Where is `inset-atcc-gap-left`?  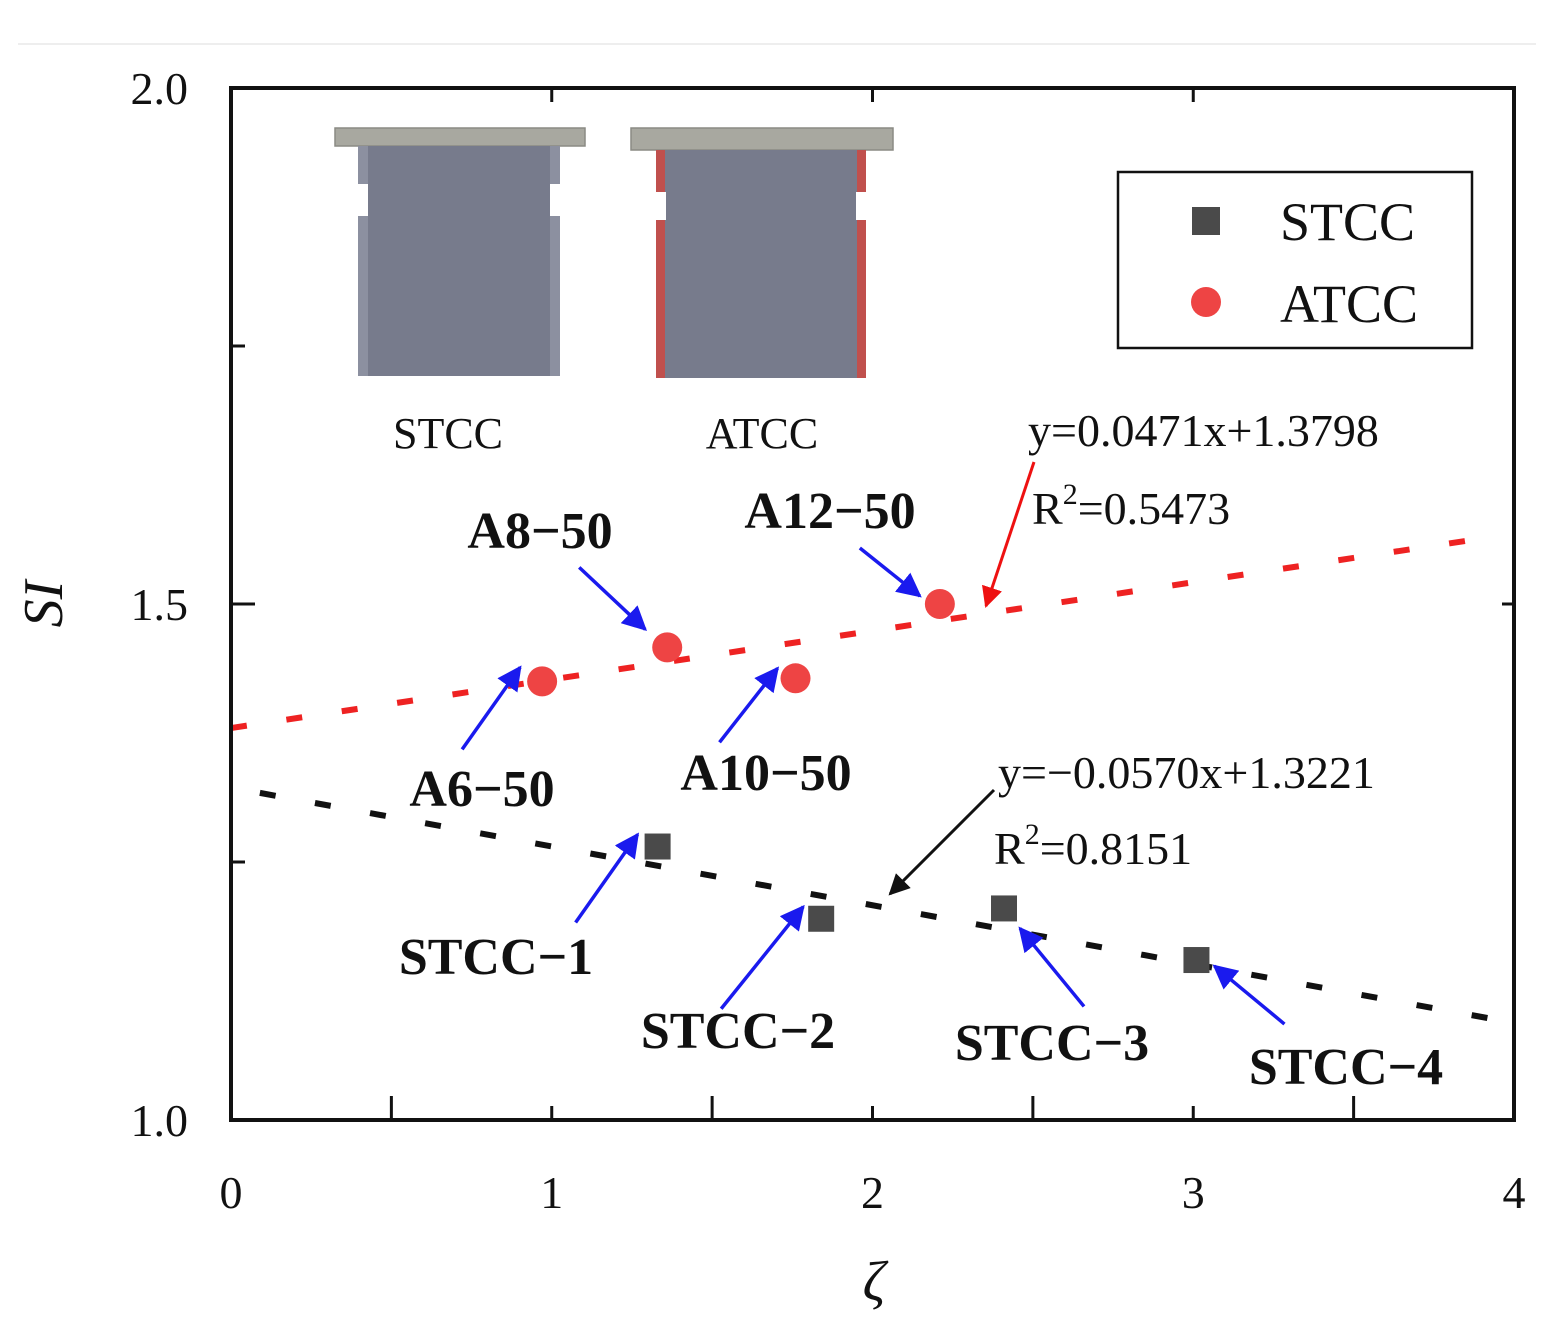 inset-atcc-gap-left is located at coordinates (659, 206).